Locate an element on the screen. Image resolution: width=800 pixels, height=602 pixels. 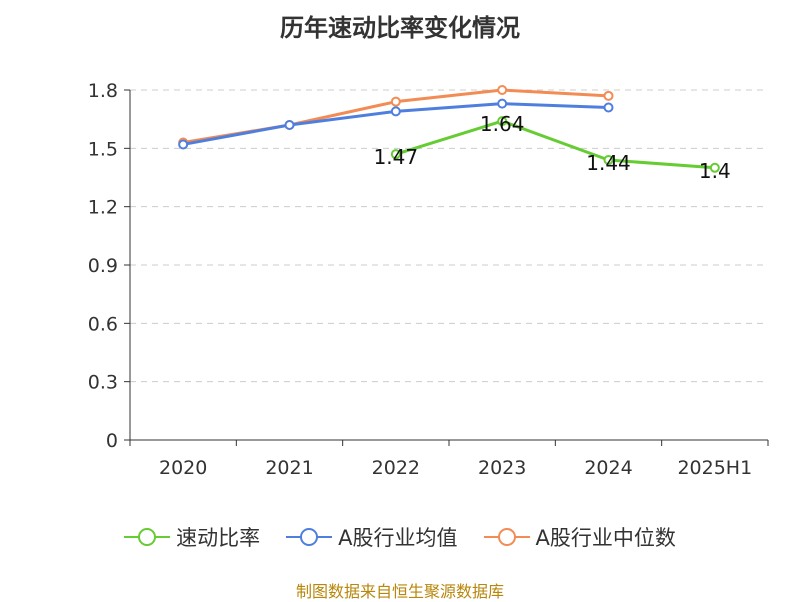
legend-label: 速动比率 is located at coordinates (218, 538).